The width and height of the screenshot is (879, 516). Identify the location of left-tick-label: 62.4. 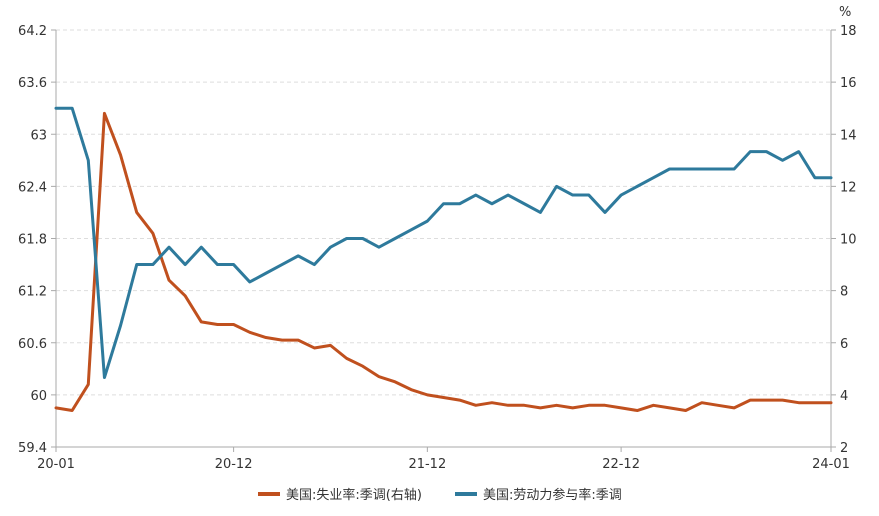
(32, 187).